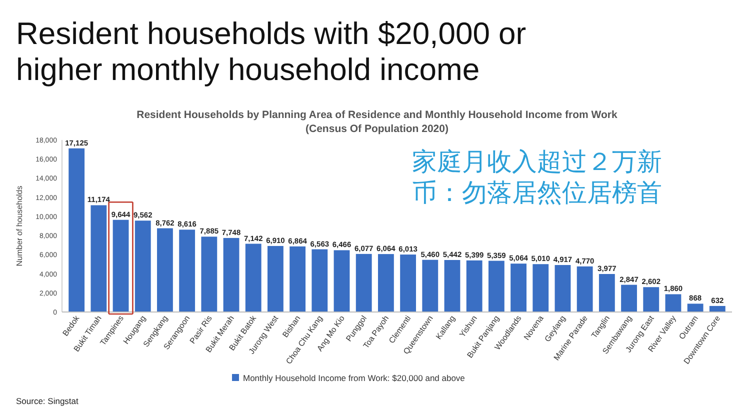 This screenshot has height=415, width=745. I want to click on chart-subtitle: Resident Households by Planning Area of Residence and Monthly Household Income from Work (Census Of Population 2020), so click(377, 122).